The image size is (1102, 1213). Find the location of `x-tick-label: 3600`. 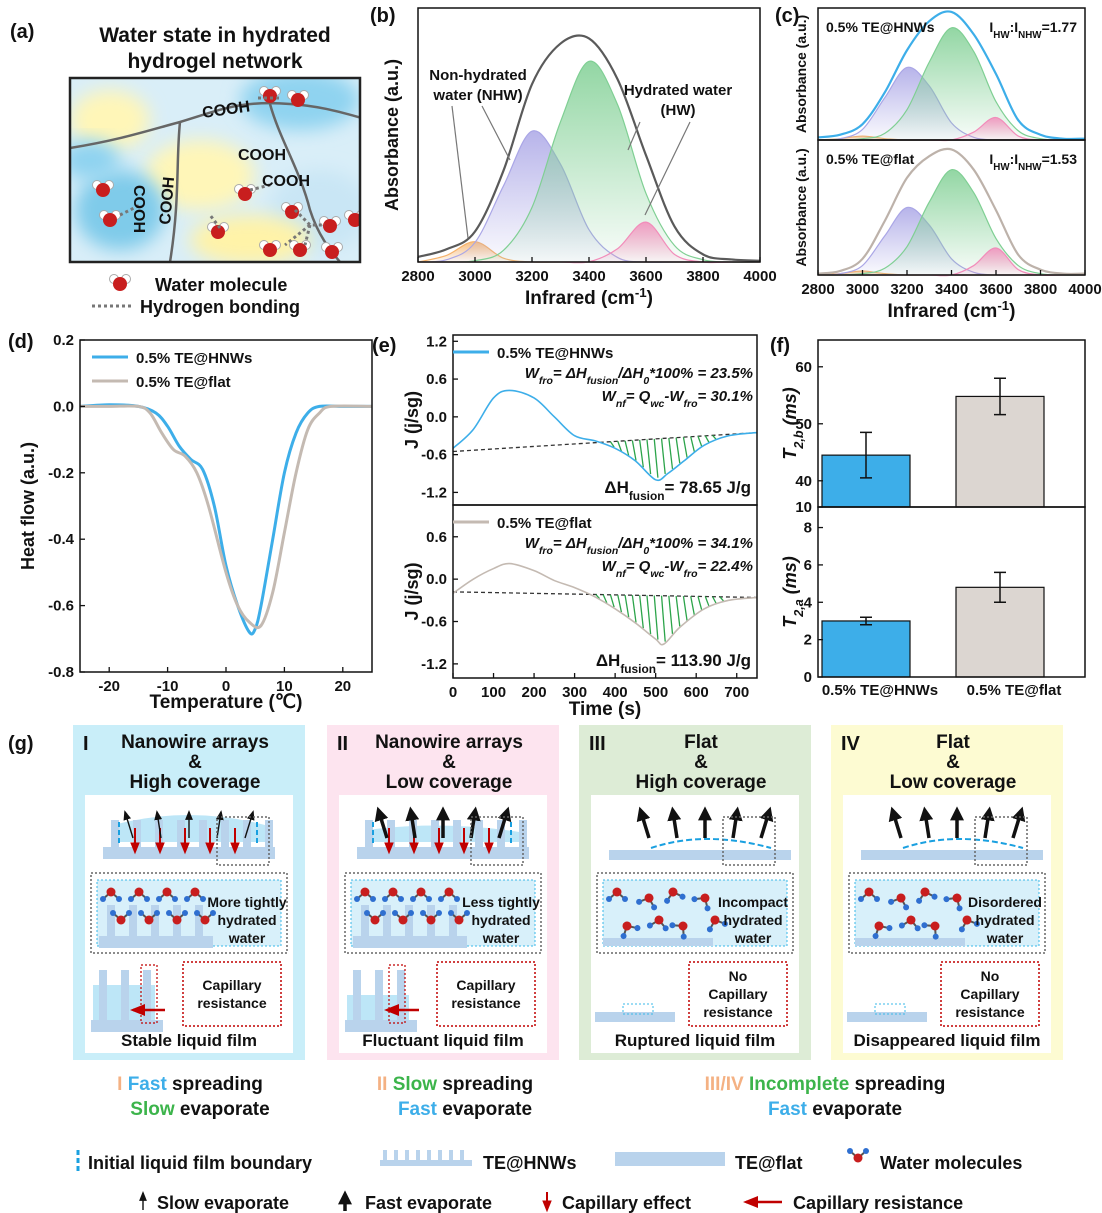

x-tick-label: 3600 is located at coordinates (645, 276).